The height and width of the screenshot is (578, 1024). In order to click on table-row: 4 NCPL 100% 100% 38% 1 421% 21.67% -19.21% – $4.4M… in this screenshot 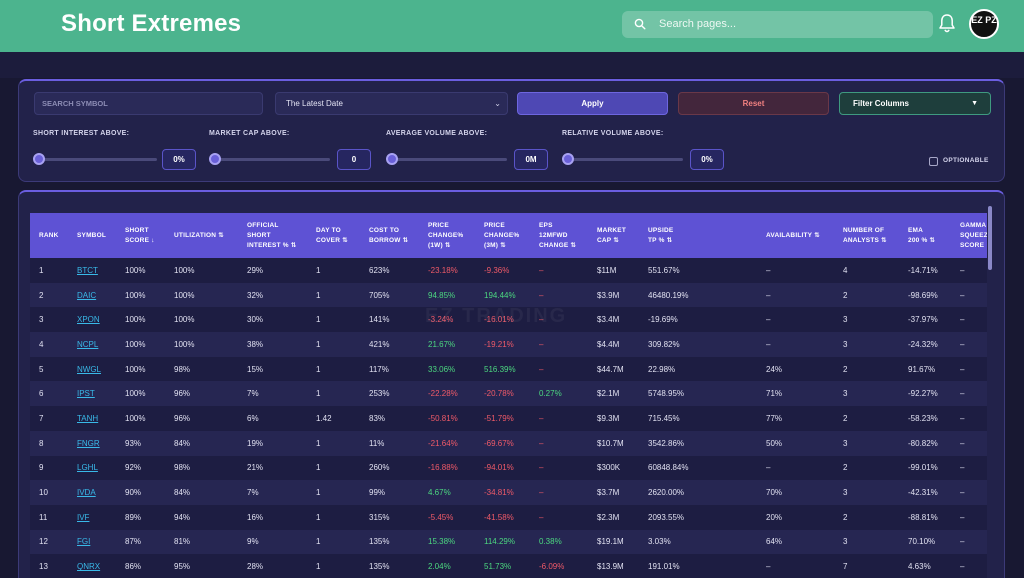, I will do `click(508, 344)`.